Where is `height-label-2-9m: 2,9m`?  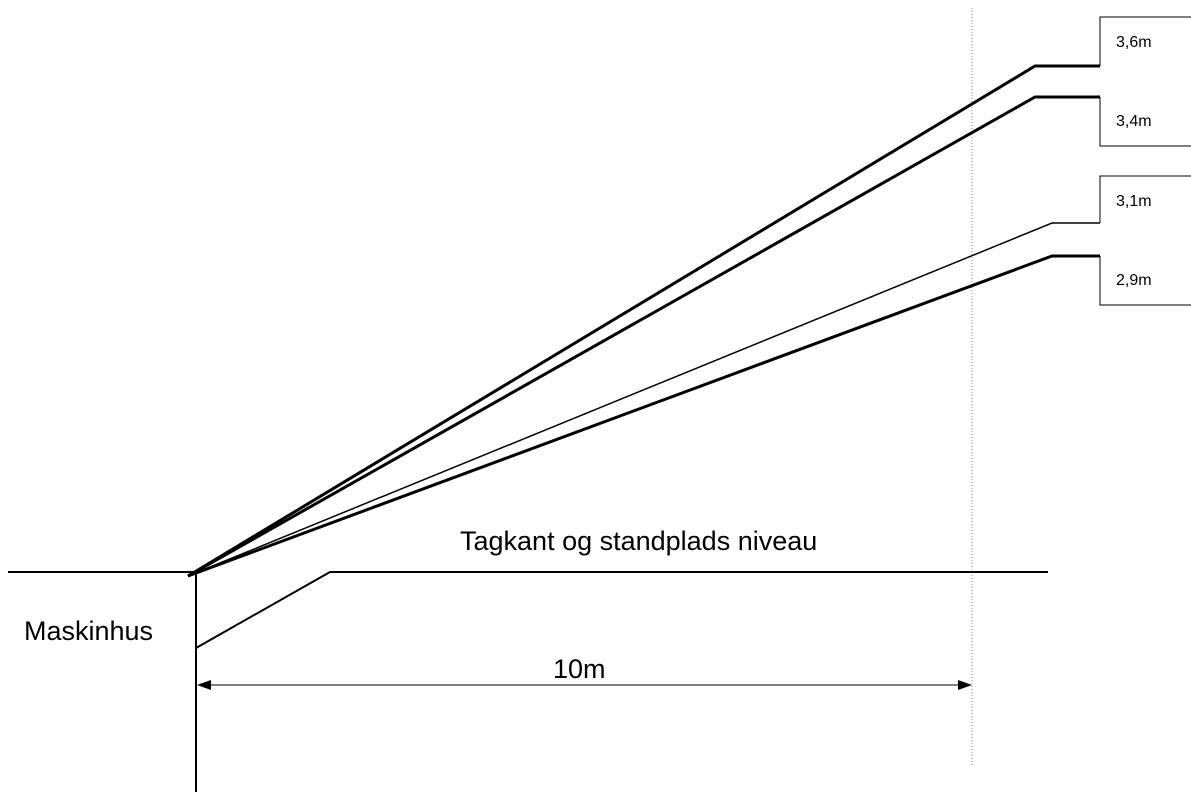
height-label-2-9m: 2,9m is located at coordinates (1134, 280).